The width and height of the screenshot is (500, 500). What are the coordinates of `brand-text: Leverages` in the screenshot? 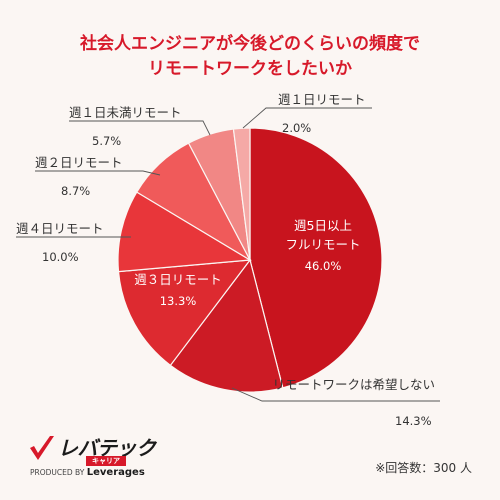 It's located at (115, 472).